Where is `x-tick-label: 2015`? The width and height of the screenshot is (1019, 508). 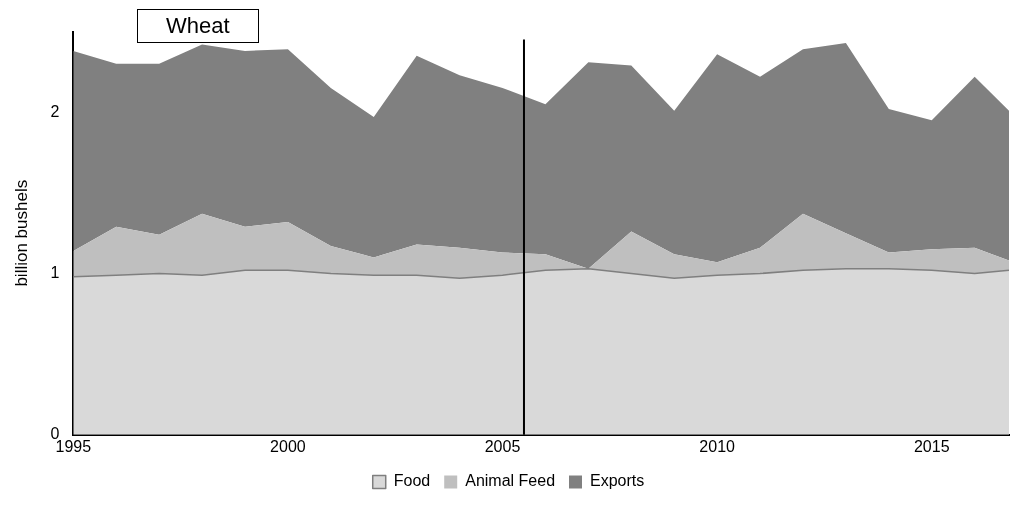
x-tick-label: 2015 is located at coordinates (931, 446).